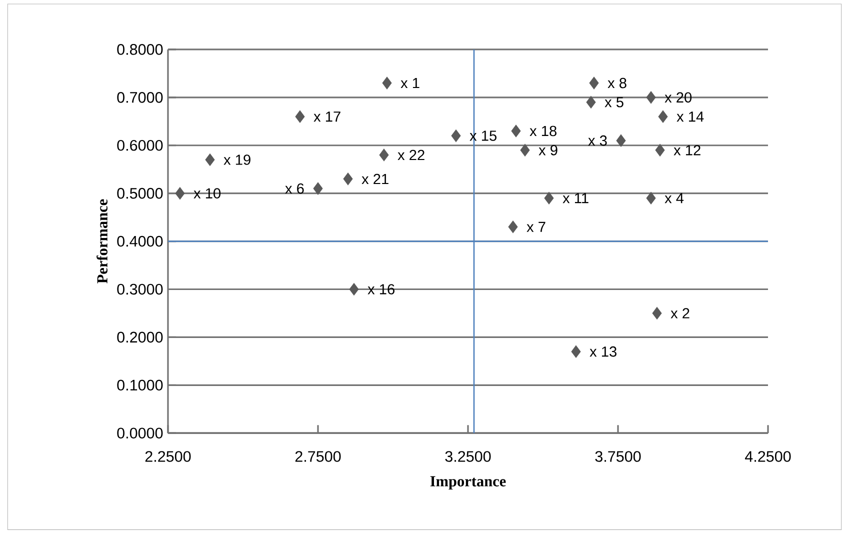 This screenshot has width=846, height=534. What do you see at coordinates (411, 155) in the screenshot?
I see `annotation: x 22` at bounding box center [411, 155].